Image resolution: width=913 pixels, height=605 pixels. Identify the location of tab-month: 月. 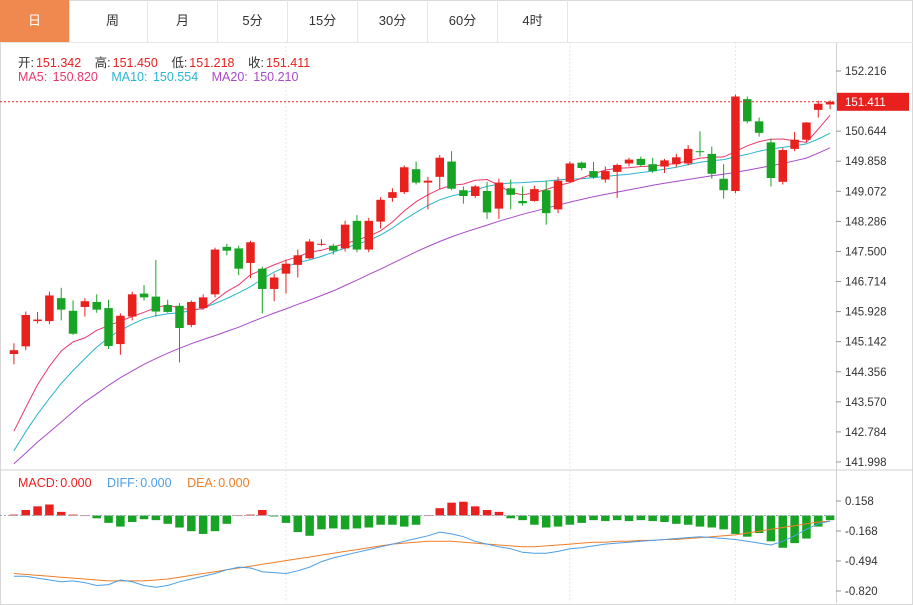
(183, 21).